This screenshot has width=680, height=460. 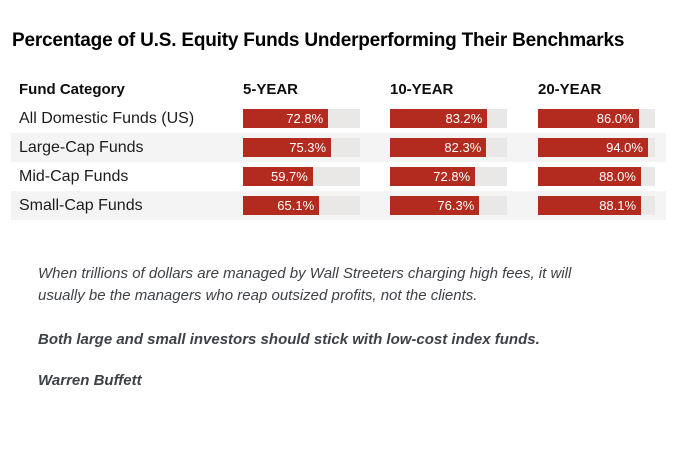 I want to click on bar-track: 88.1%, so click(x=596, y=205).